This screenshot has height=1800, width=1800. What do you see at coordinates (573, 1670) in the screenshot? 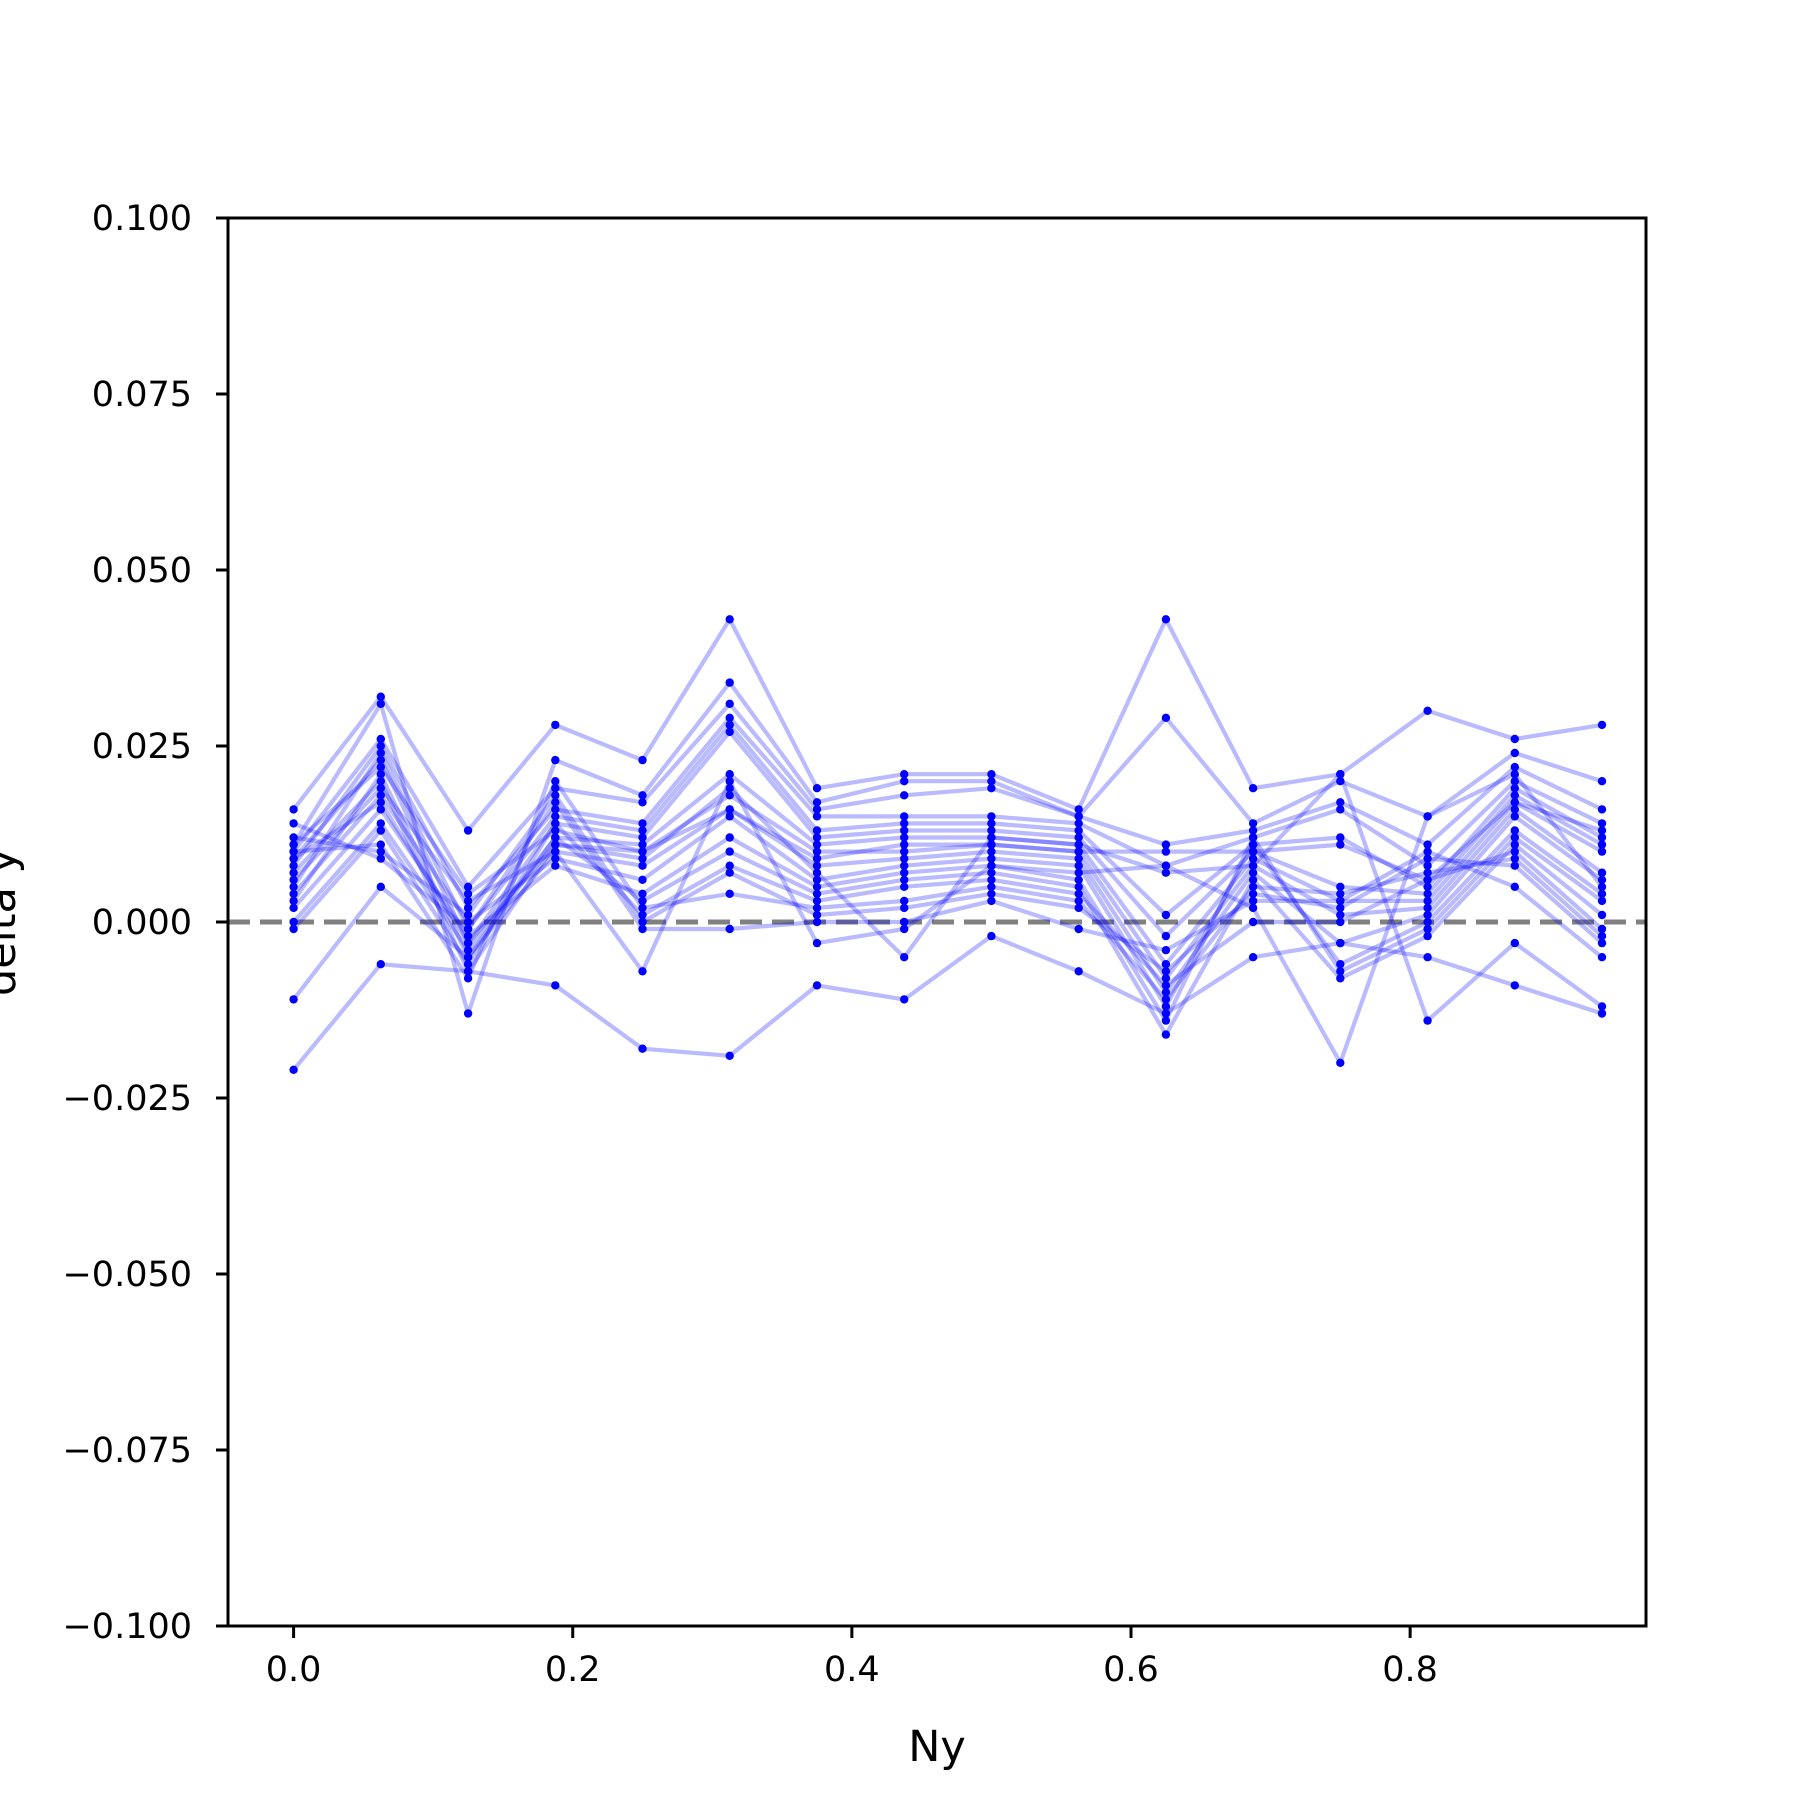
I see `x-tick-label: 0.2` at bounding box center [573, 1670].